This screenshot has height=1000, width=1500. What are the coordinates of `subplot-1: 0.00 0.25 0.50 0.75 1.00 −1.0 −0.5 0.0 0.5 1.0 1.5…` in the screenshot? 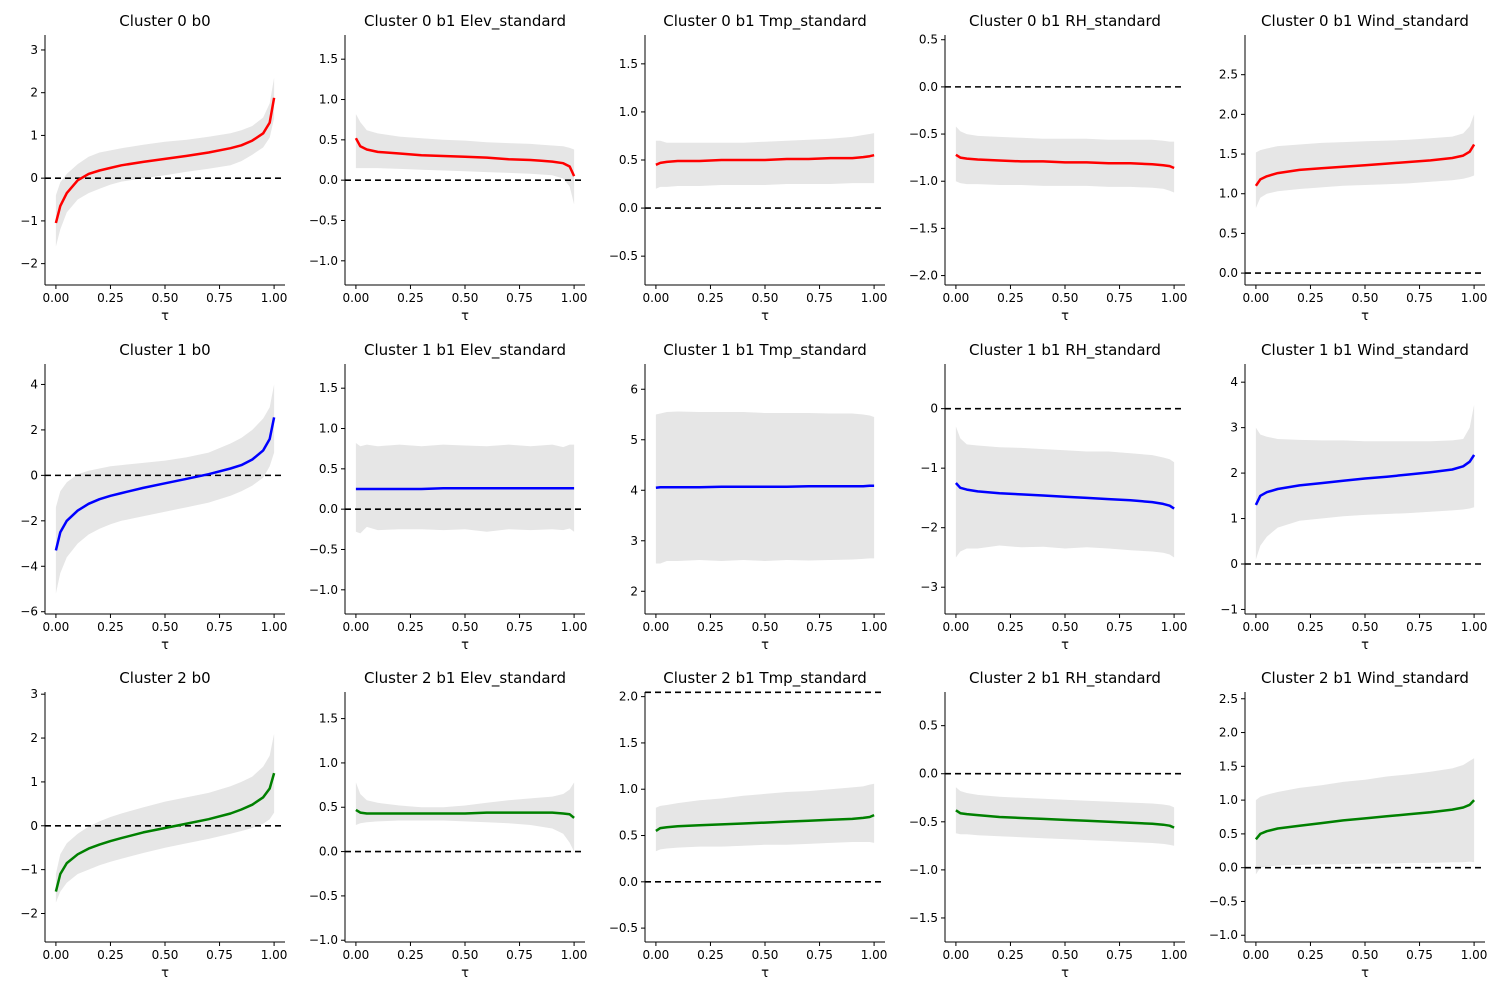 It's located at (448, 168).